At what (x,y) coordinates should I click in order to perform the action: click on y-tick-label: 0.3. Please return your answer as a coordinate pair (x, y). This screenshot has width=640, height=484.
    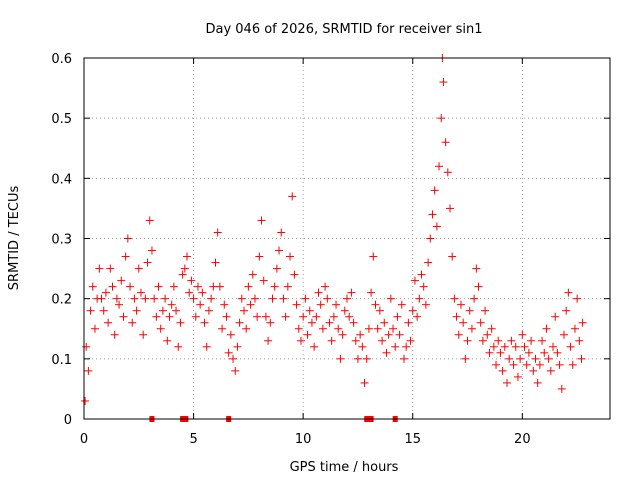
    Looking at the image, I should click on (61, 240).